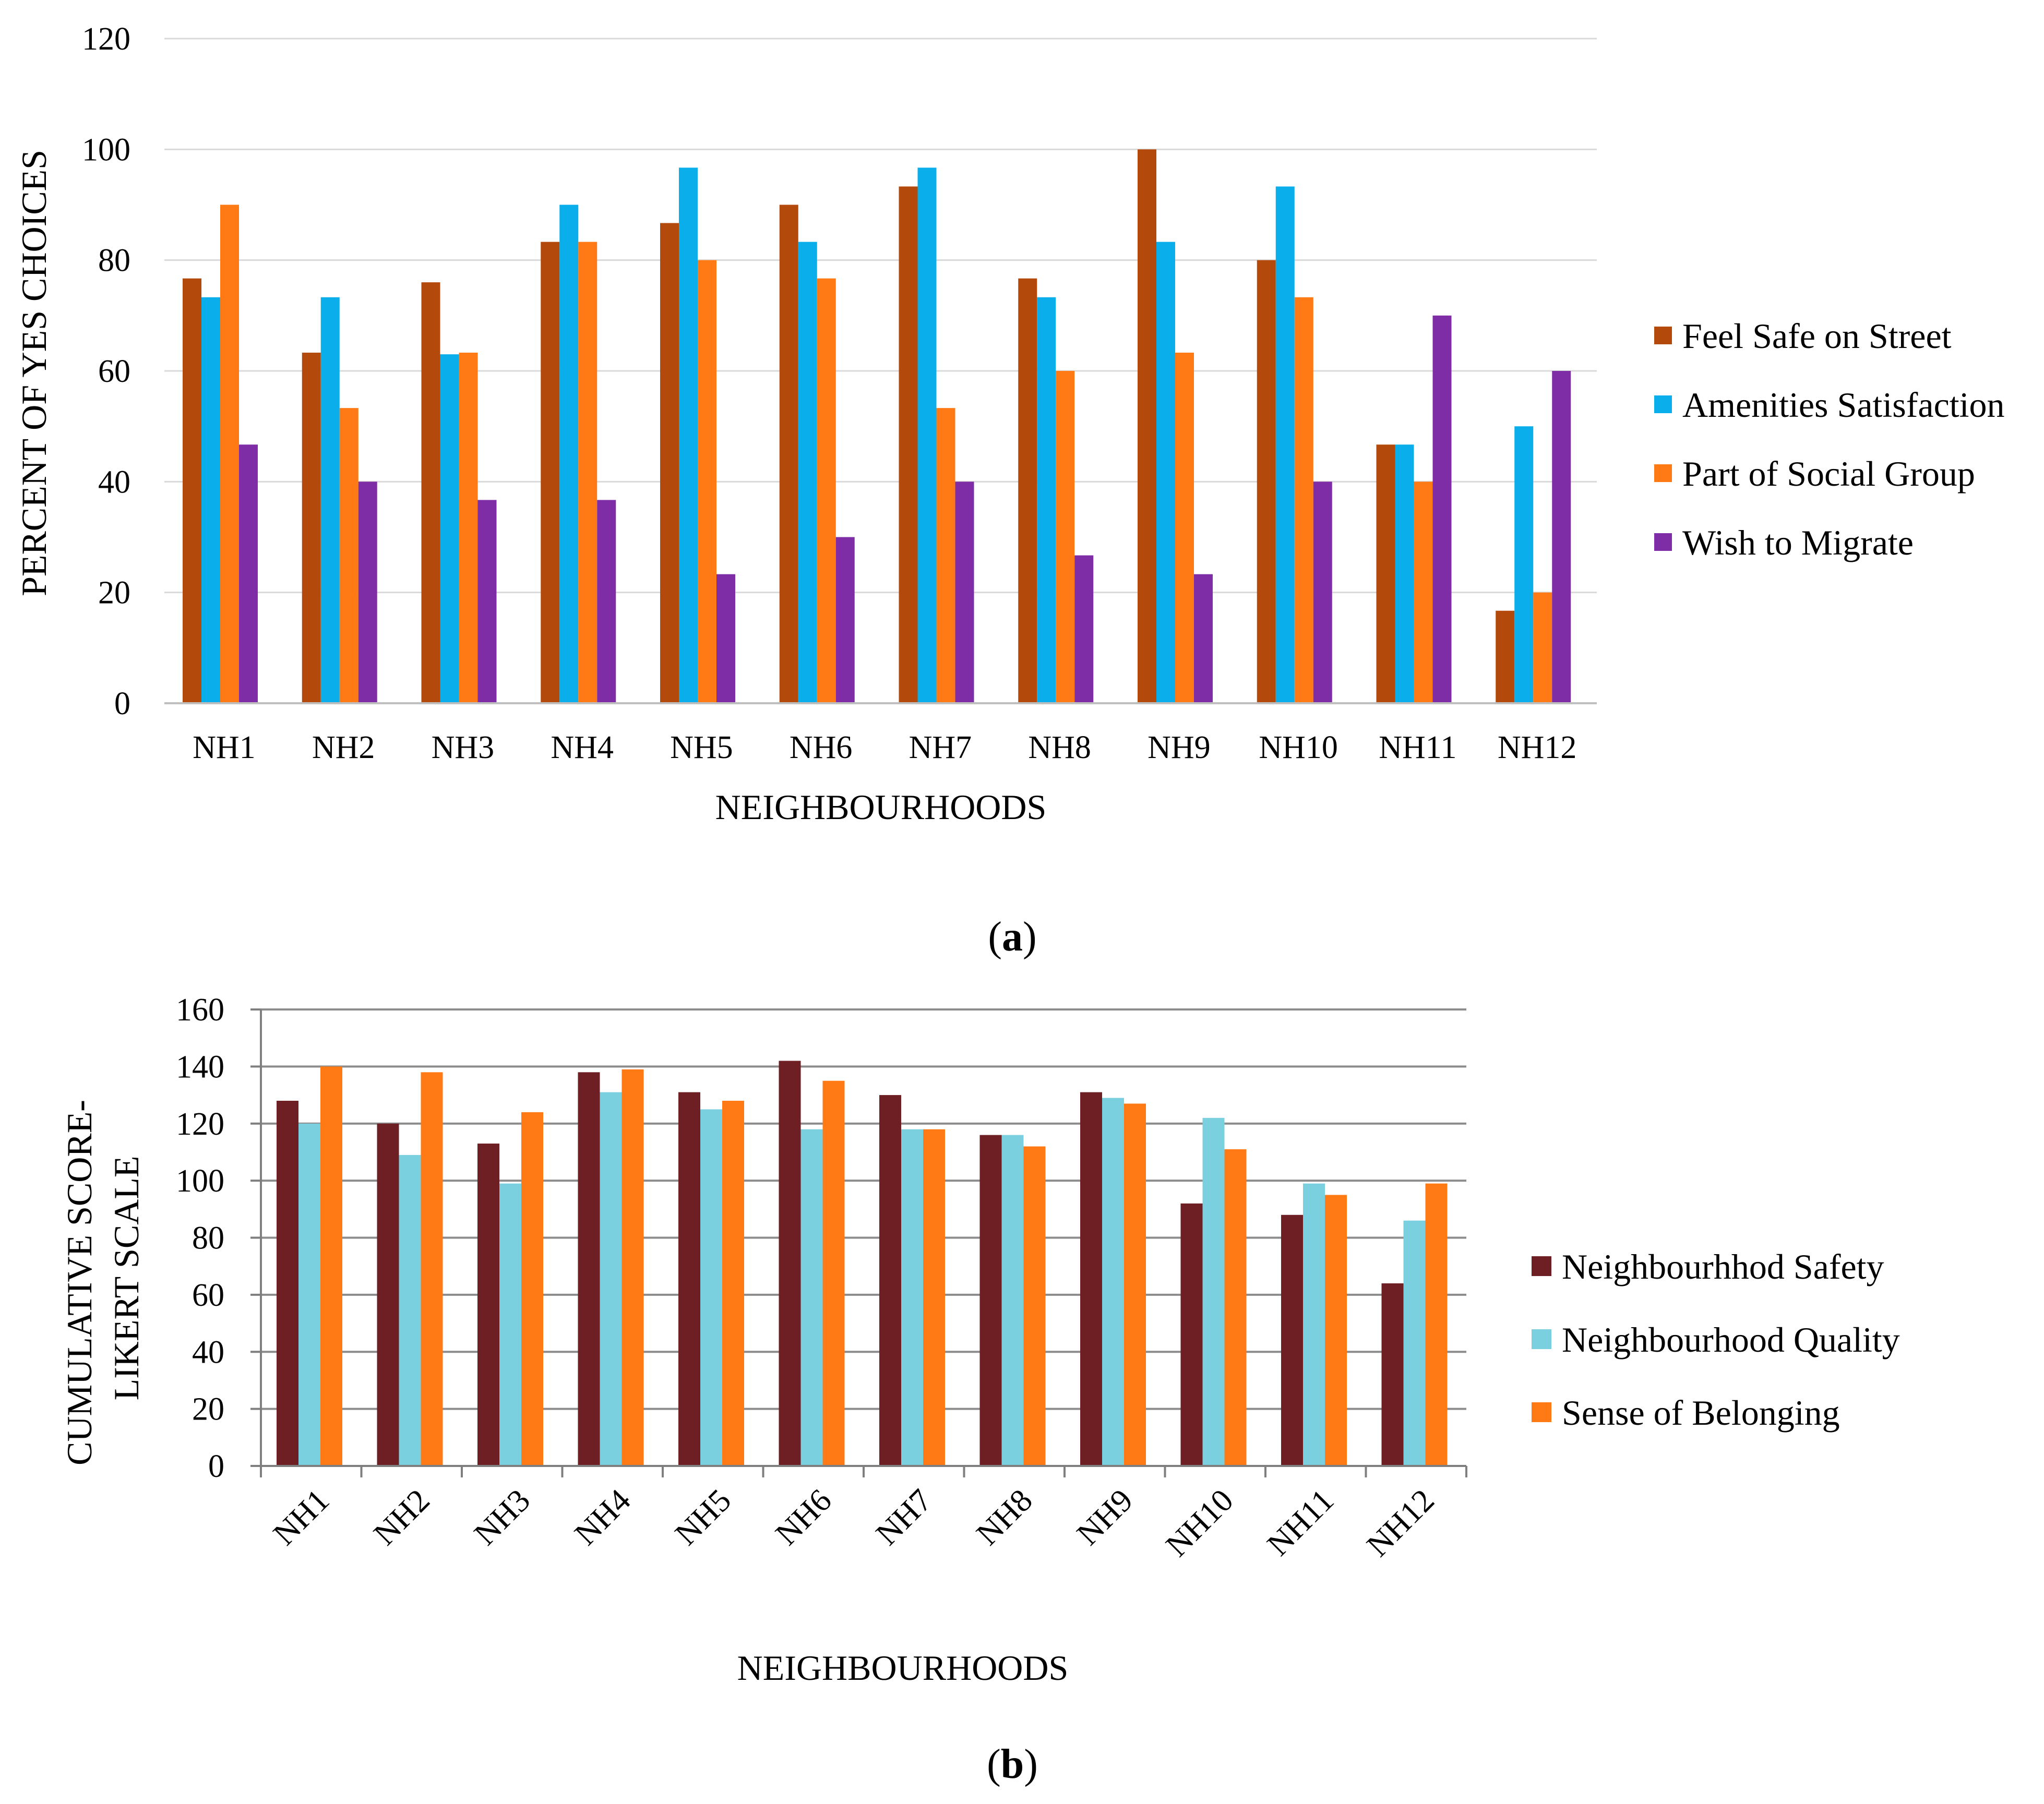  I want to click on a-y-tick-60: 60, so click(114, 371).